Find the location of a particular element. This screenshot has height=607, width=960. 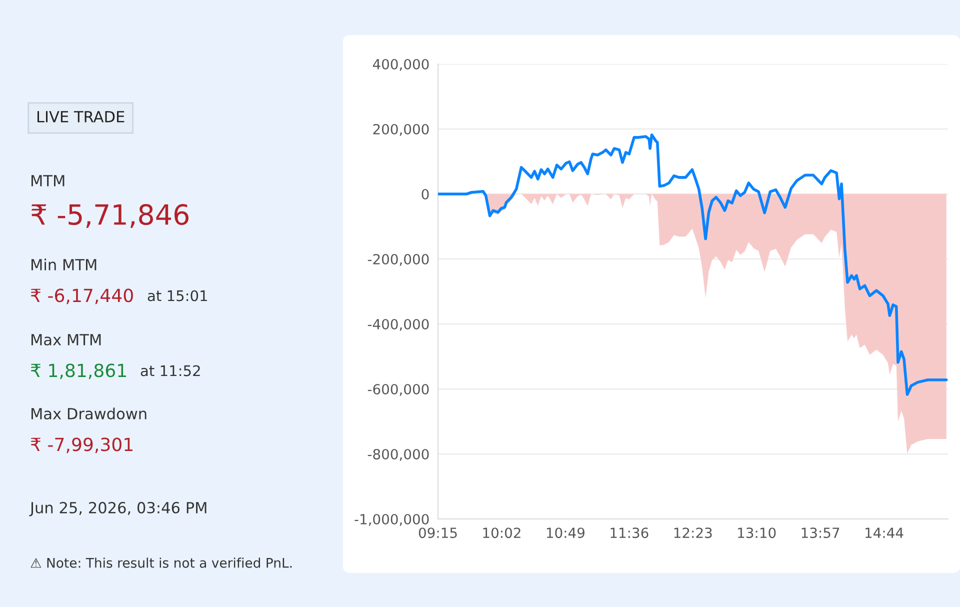

text: MTM is located at coordinates (48, 180).